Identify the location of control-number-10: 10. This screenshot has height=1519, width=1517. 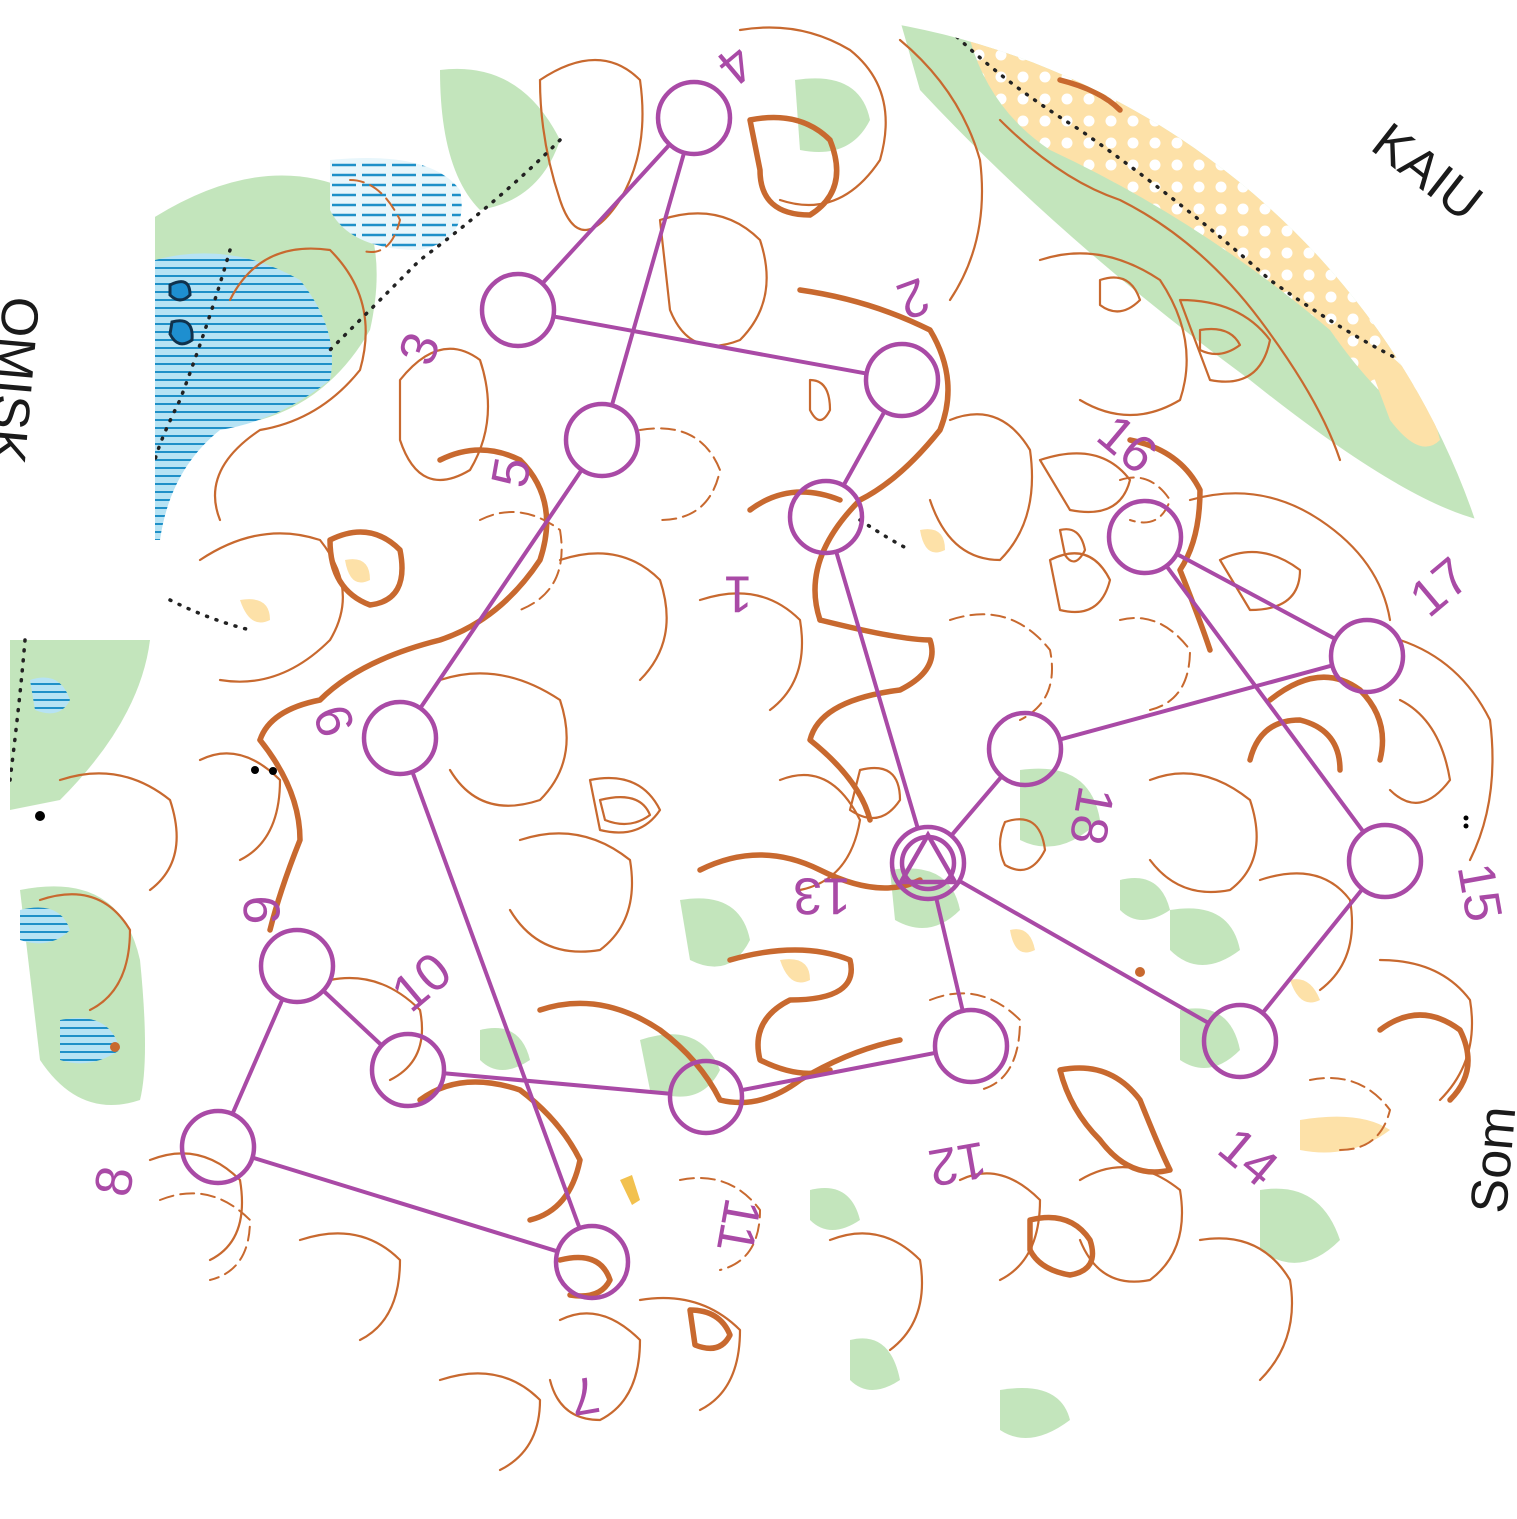
(422, 983).